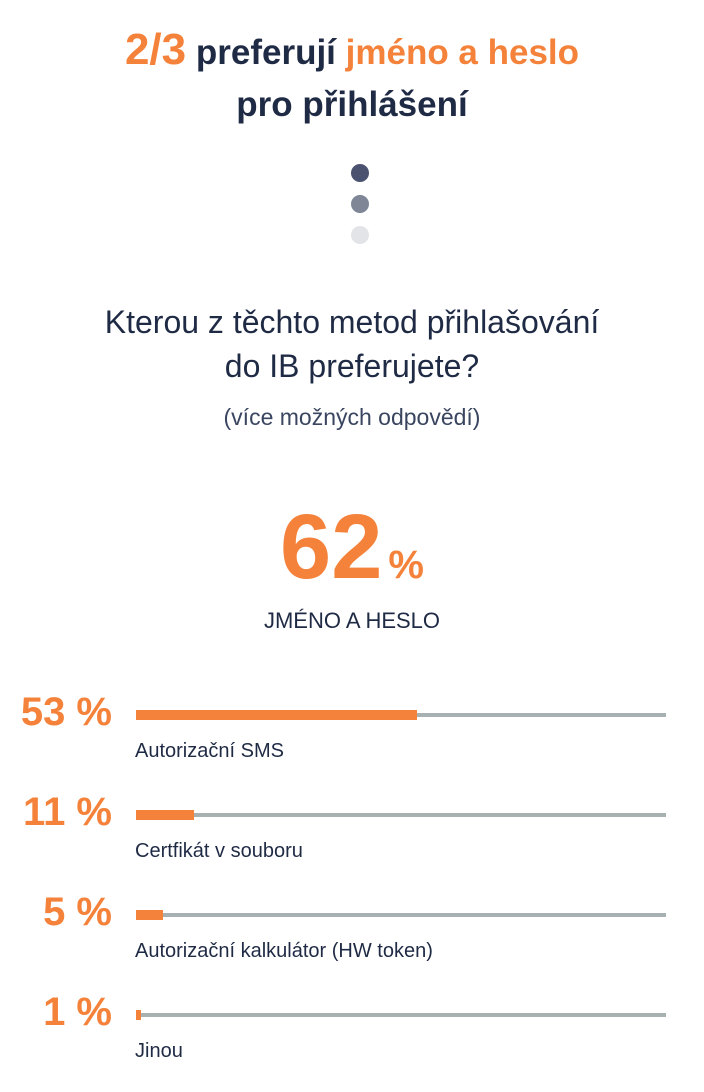 The width and height of the screenshot is (704, 1092). I want to click on bar-row: 5 % Autorizační kalkulátor (HW token), so click(352, 936).